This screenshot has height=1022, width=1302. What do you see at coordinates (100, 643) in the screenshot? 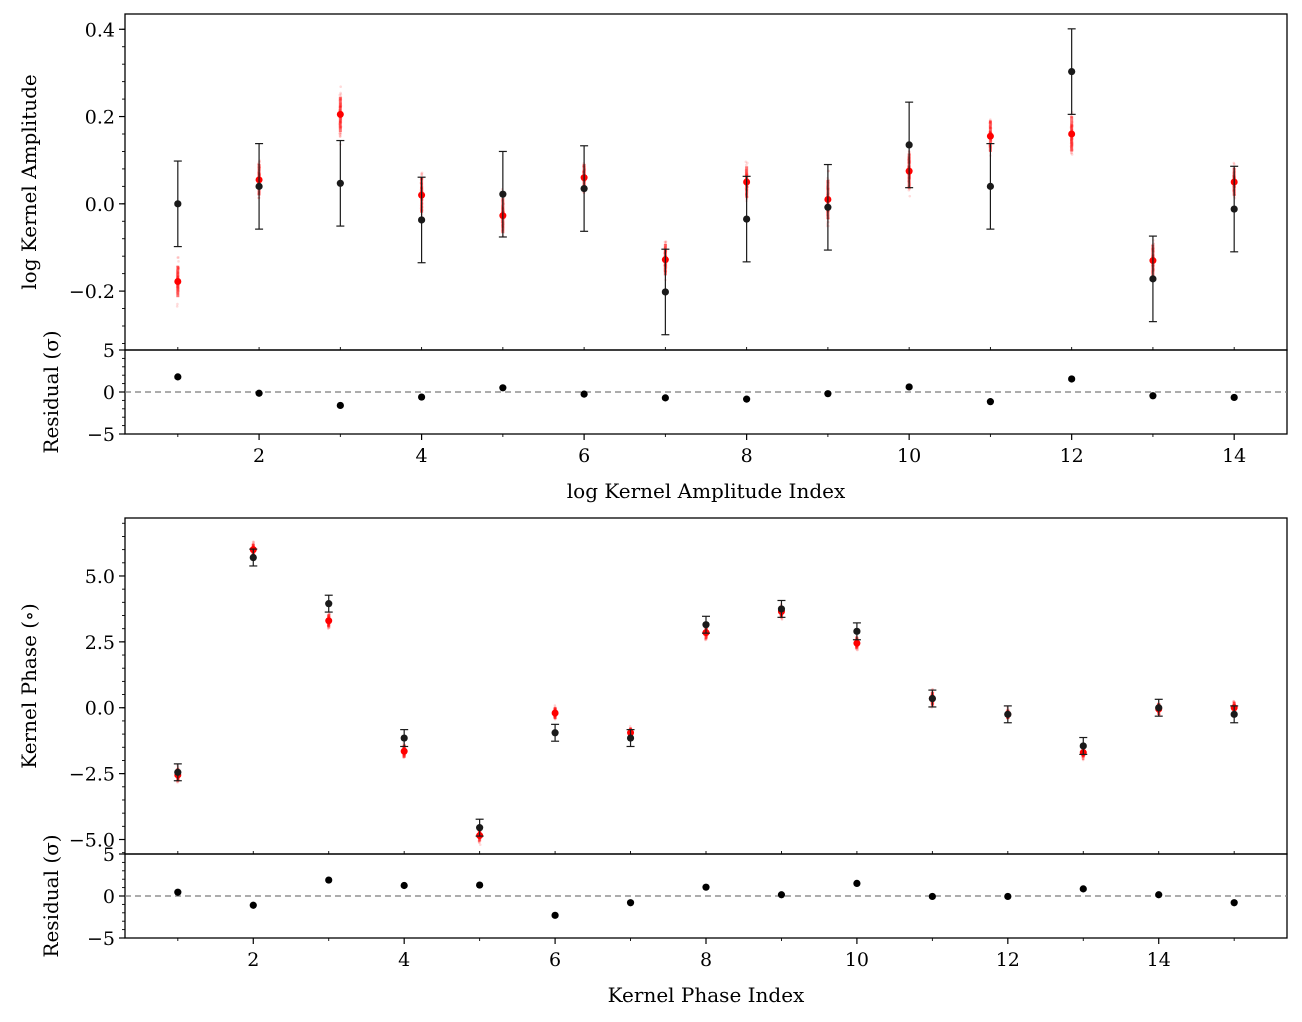
I see `y-tick-label: 2.5` at bounding box center [100, 643].